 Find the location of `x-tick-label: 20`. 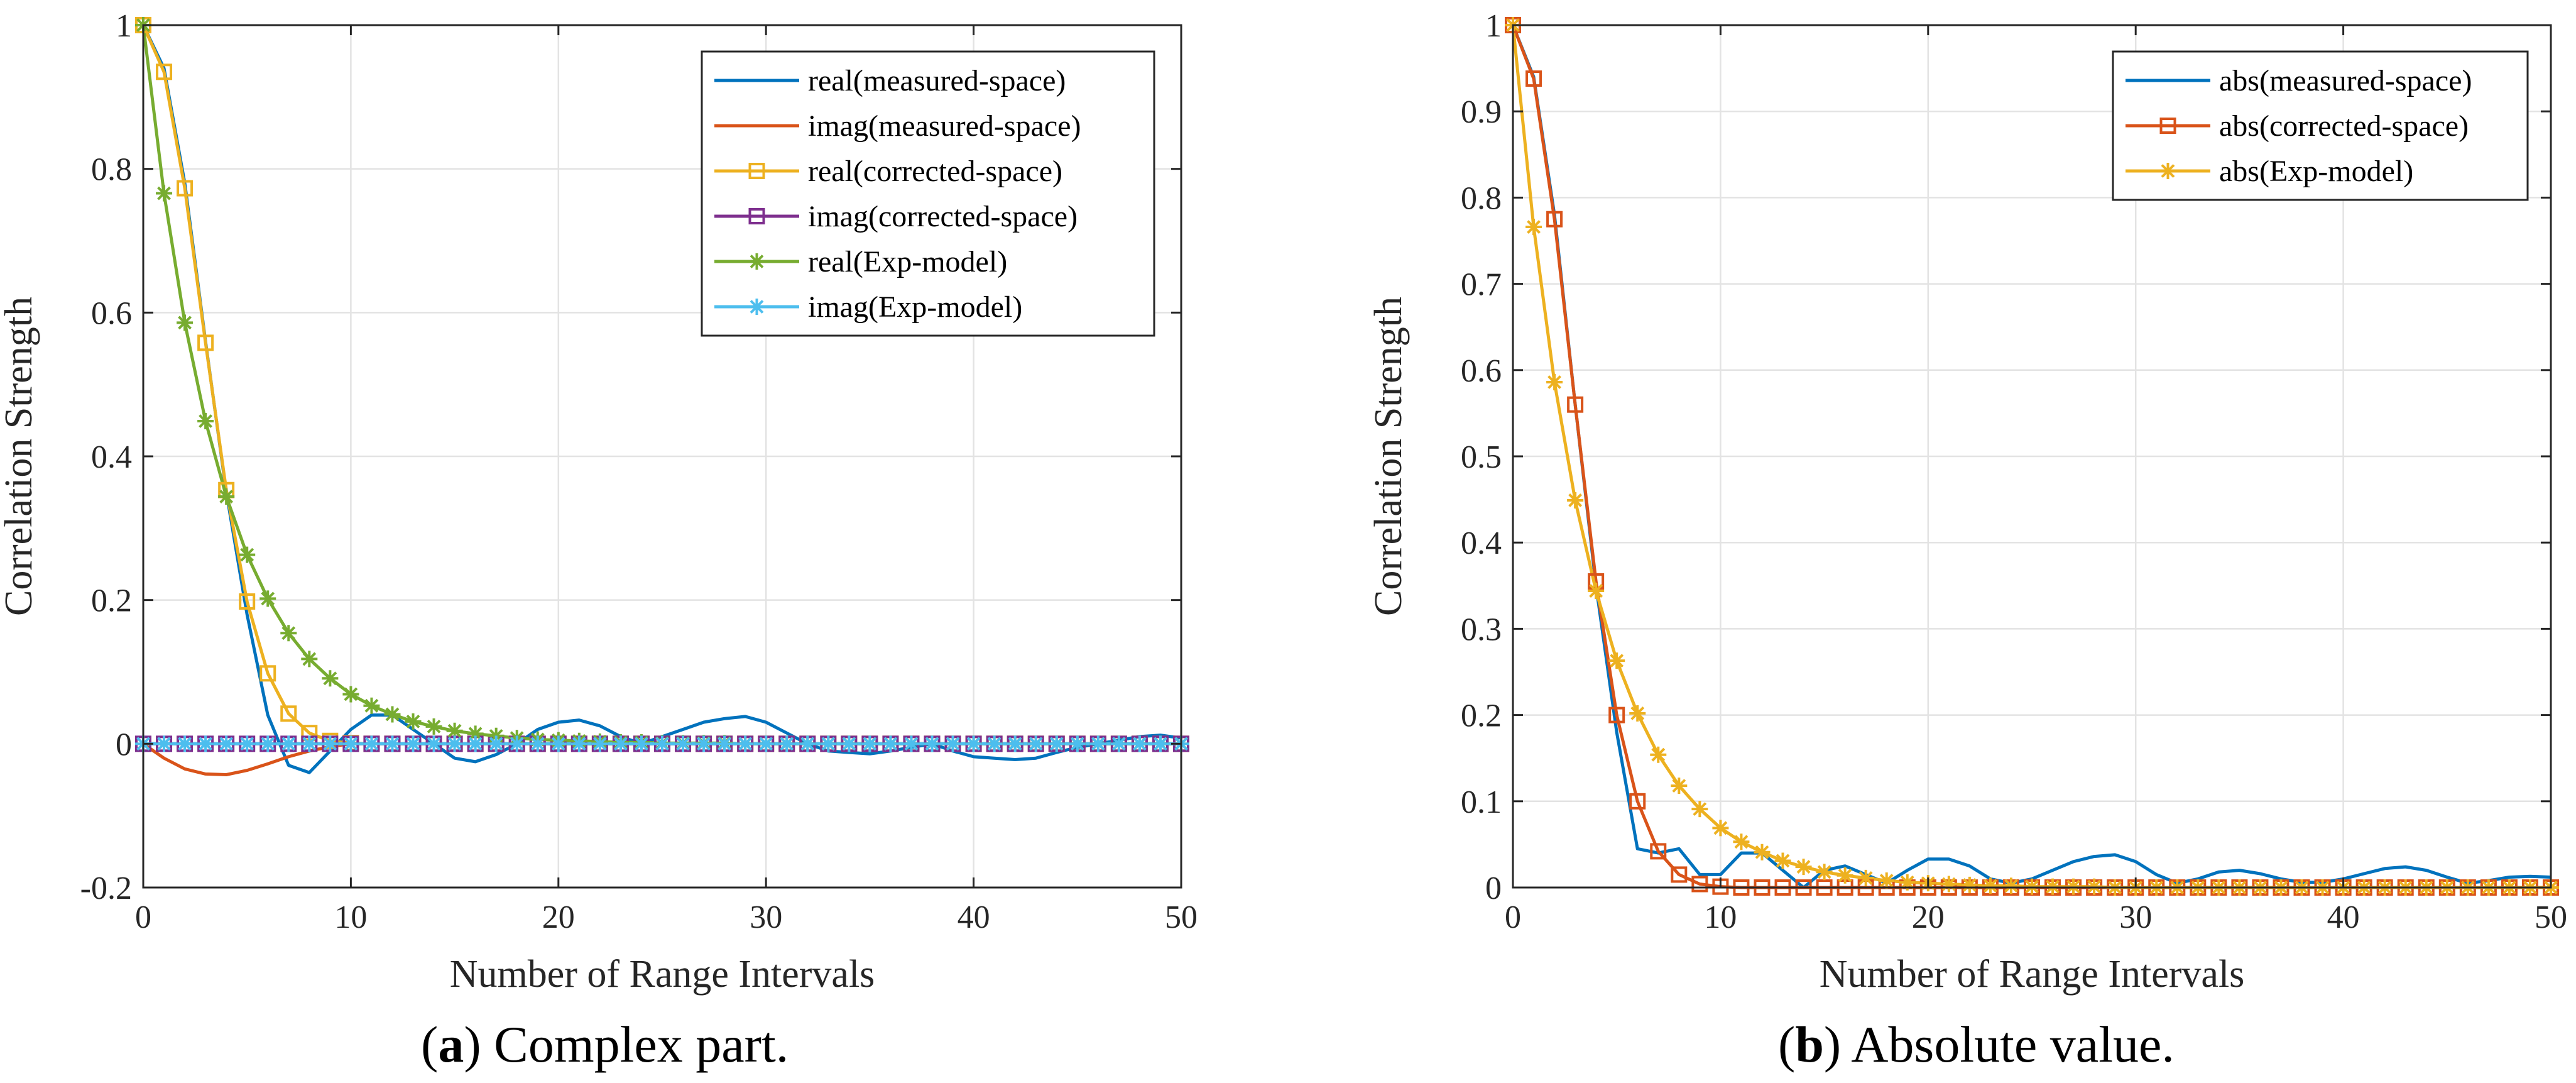

x-tick-label: 20 is located at coordinates (558, 917).